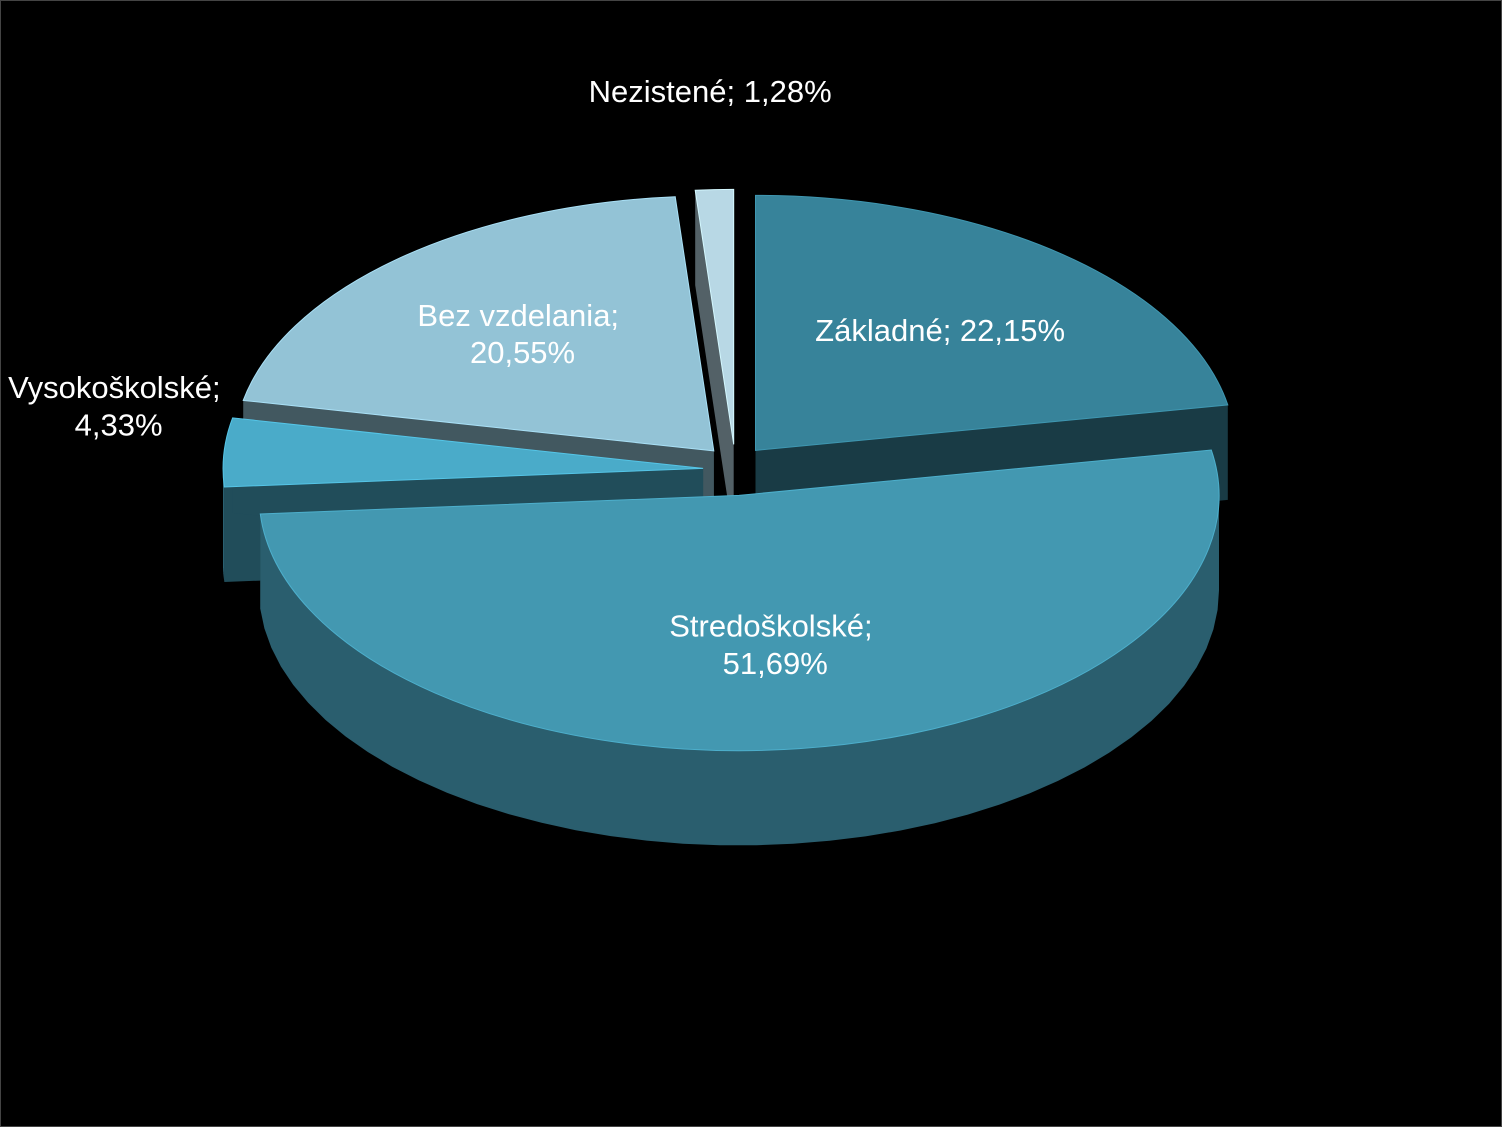 This screenshot has width=1502, height=1127. I want to click on data-label: Nezistené; 1,28%, so click(710, 91).